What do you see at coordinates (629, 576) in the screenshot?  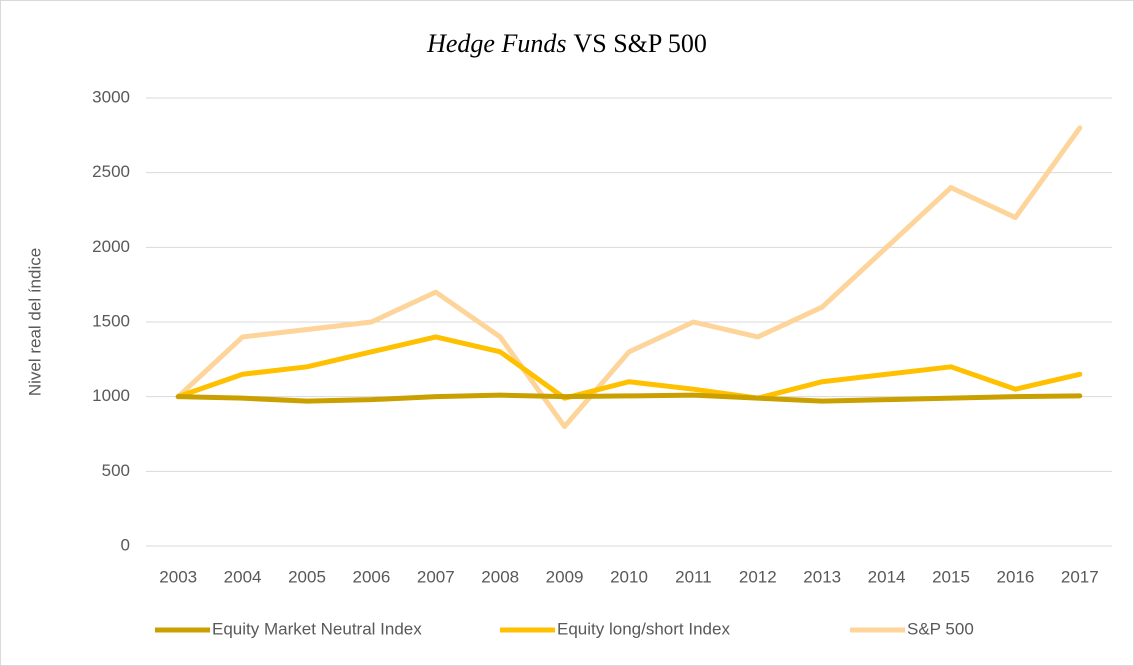 I see `x-tick-label: 2010` at bounding box center [629, 576].